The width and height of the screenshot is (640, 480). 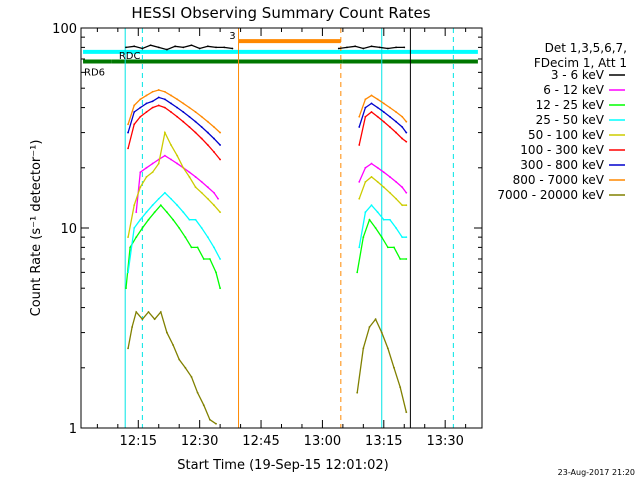 What do you see at coordinates (322, 441) in the screenshot?
I see `x-tick-label: 13:00` at bounding box center [322, 441].